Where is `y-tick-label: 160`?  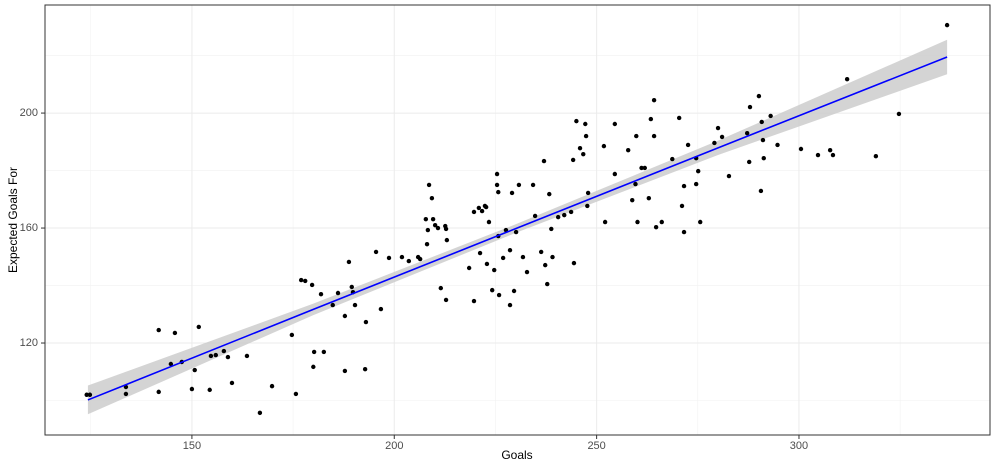 y-tick-label: 160 is located at coordinates (29, 228).